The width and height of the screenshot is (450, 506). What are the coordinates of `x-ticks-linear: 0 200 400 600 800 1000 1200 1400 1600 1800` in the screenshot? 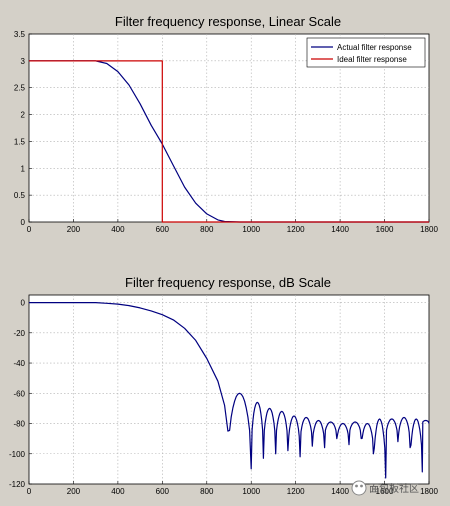 It's located at (232, 226).